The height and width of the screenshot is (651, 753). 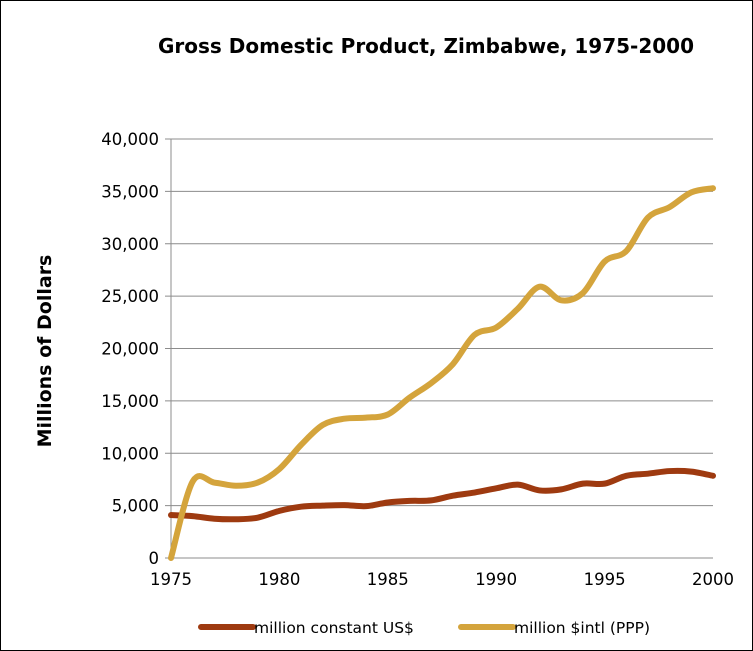 I want to click on x-tick-label: 2000, so click(x=713, y=579).